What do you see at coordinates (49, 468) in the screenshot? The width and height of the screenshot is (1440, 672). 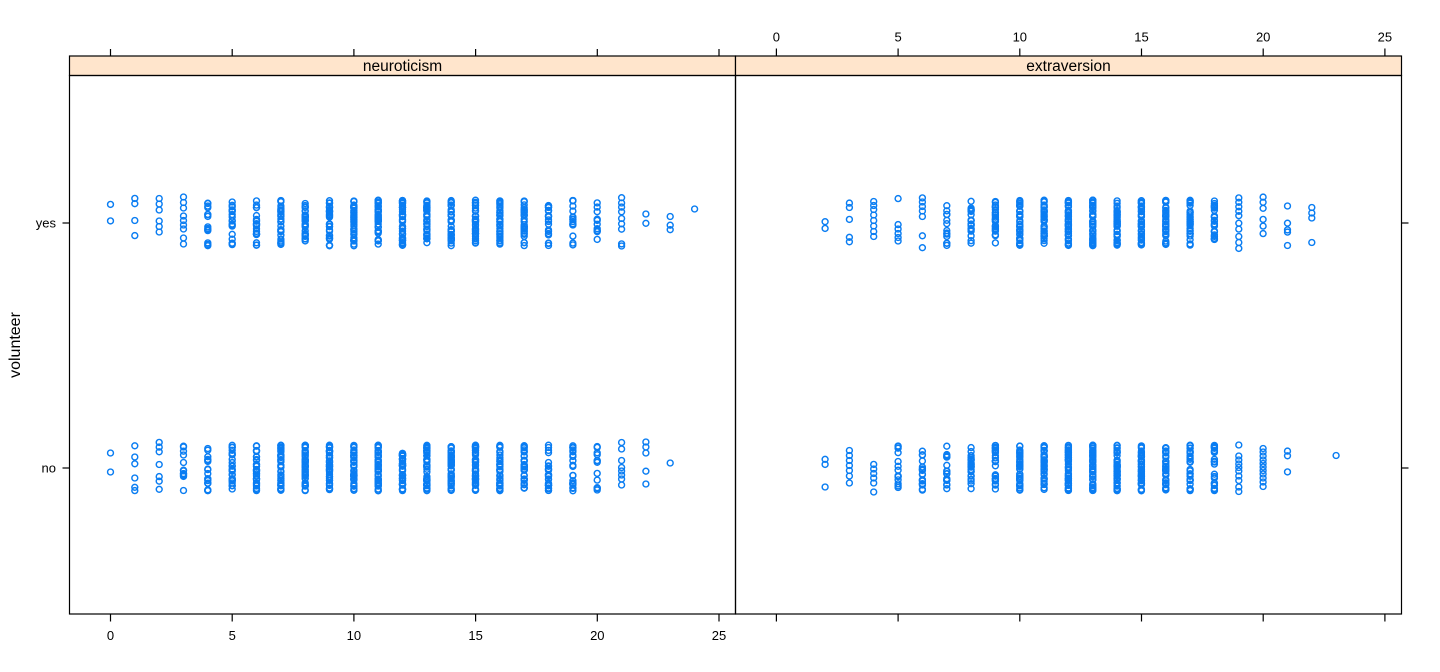 I see `svg-text: no` at bounding box center [49, 468].